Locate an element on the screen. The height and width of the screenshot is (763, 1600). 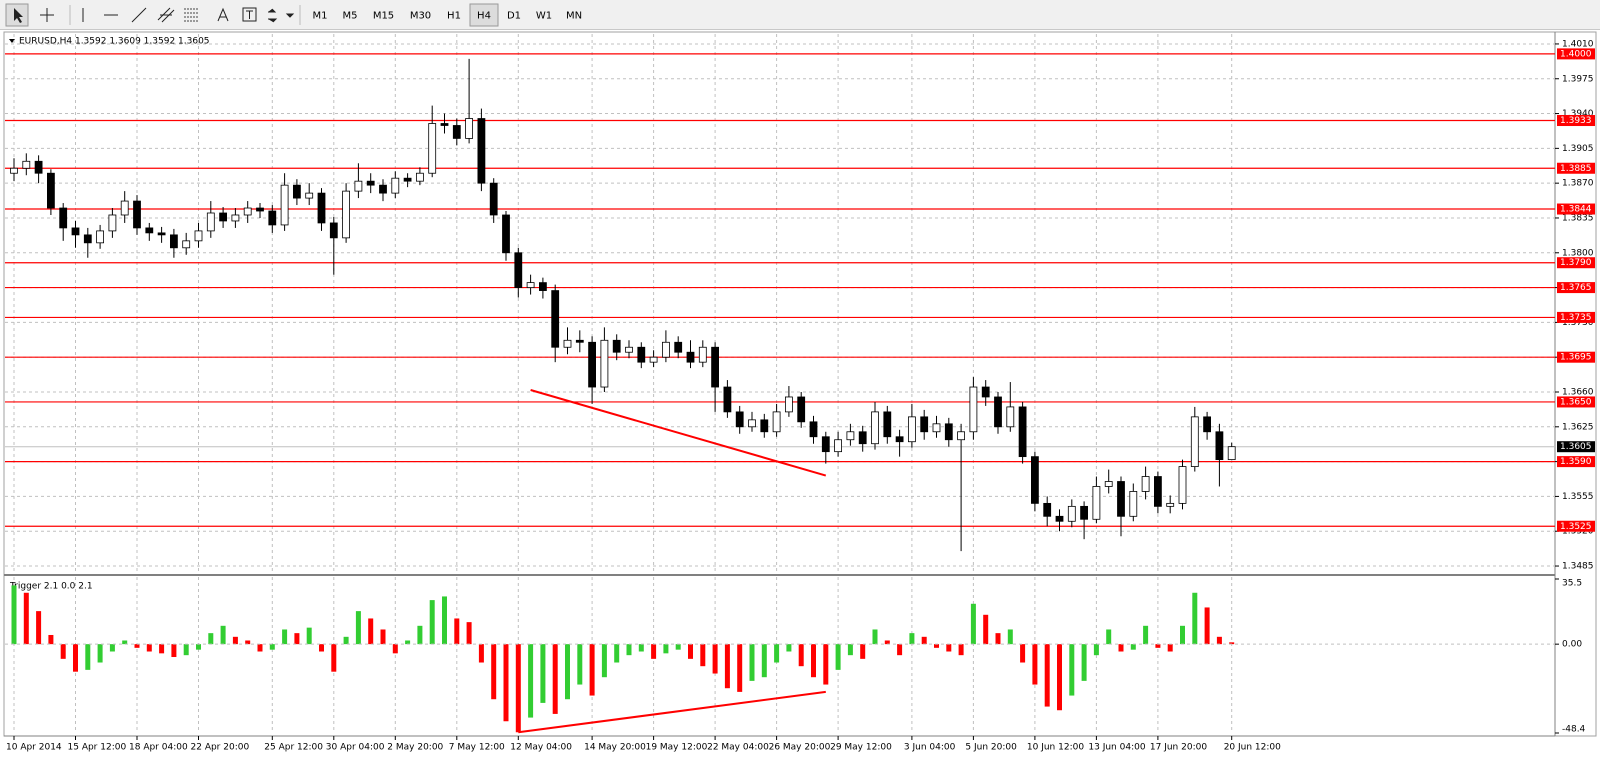
level-label: 1.3844 is located at coordinates (1576, 210).